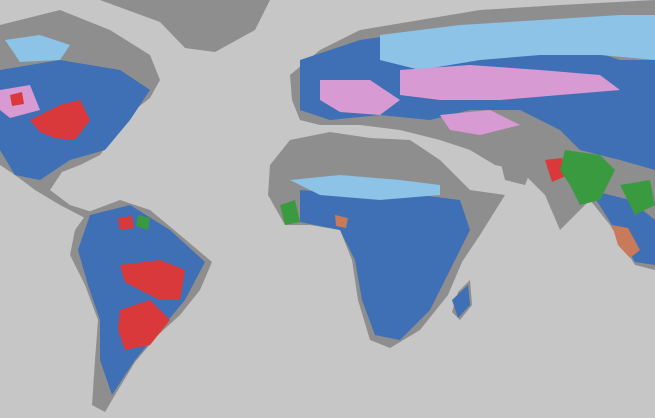 The height and width of the screenshot is (418, 655). What do you see at coordinates (517, 172) in the screenshot?
I see `arabia` at bounding box center [517, 172].